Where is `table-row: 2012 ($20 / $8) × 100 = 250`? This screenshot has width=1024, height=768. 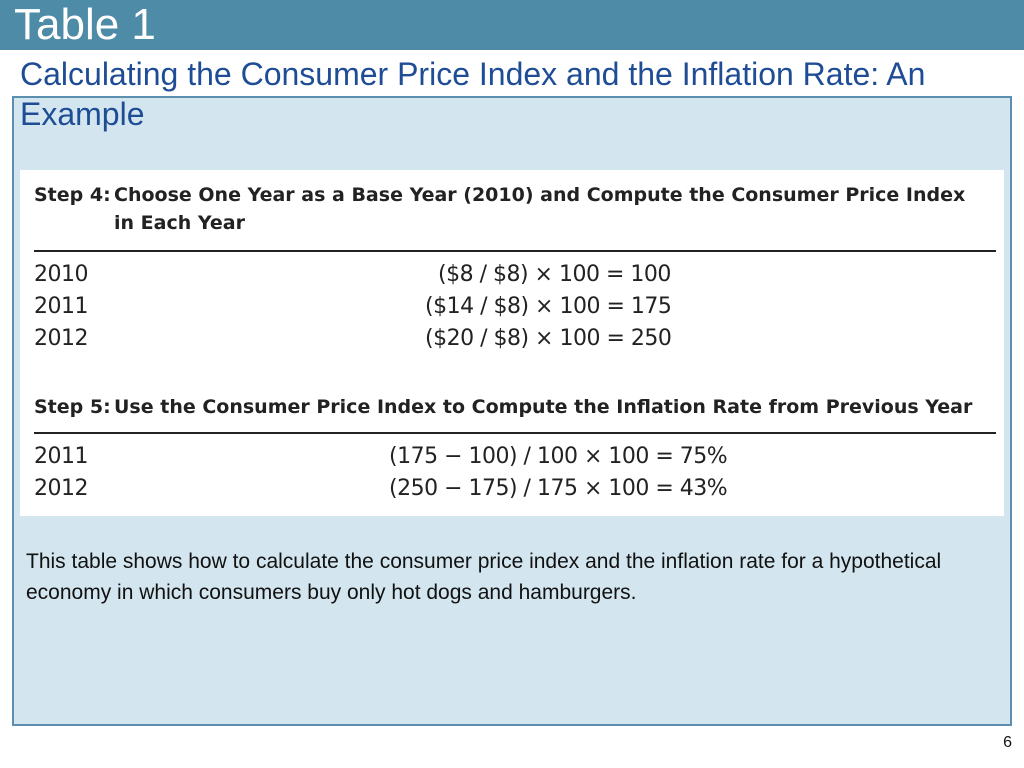 table-row: 2012 ($20 / $8) × 100 = 250 is located at coordinates (514, 341).